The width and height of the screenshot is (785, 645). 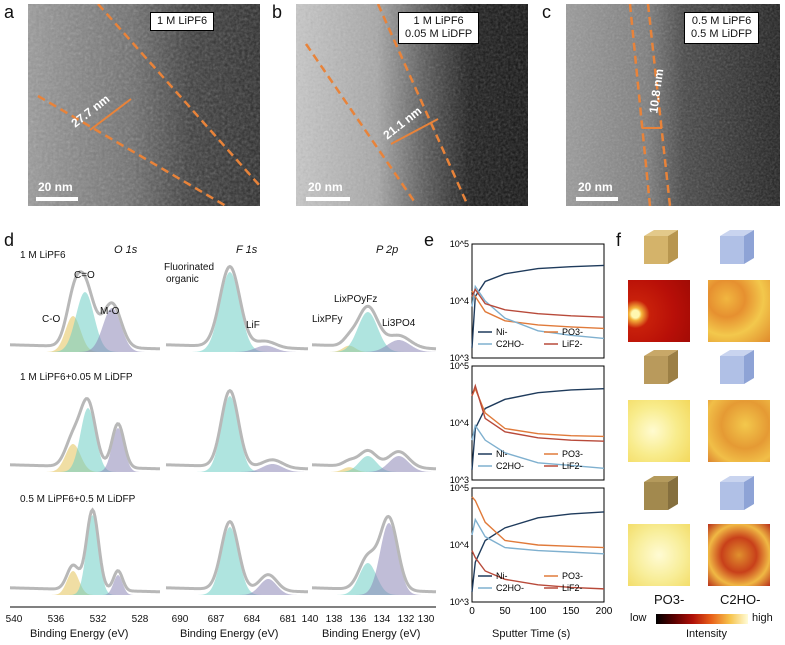 I want to click on xps-envelope-r2-c1, so click(x=85, y=434).